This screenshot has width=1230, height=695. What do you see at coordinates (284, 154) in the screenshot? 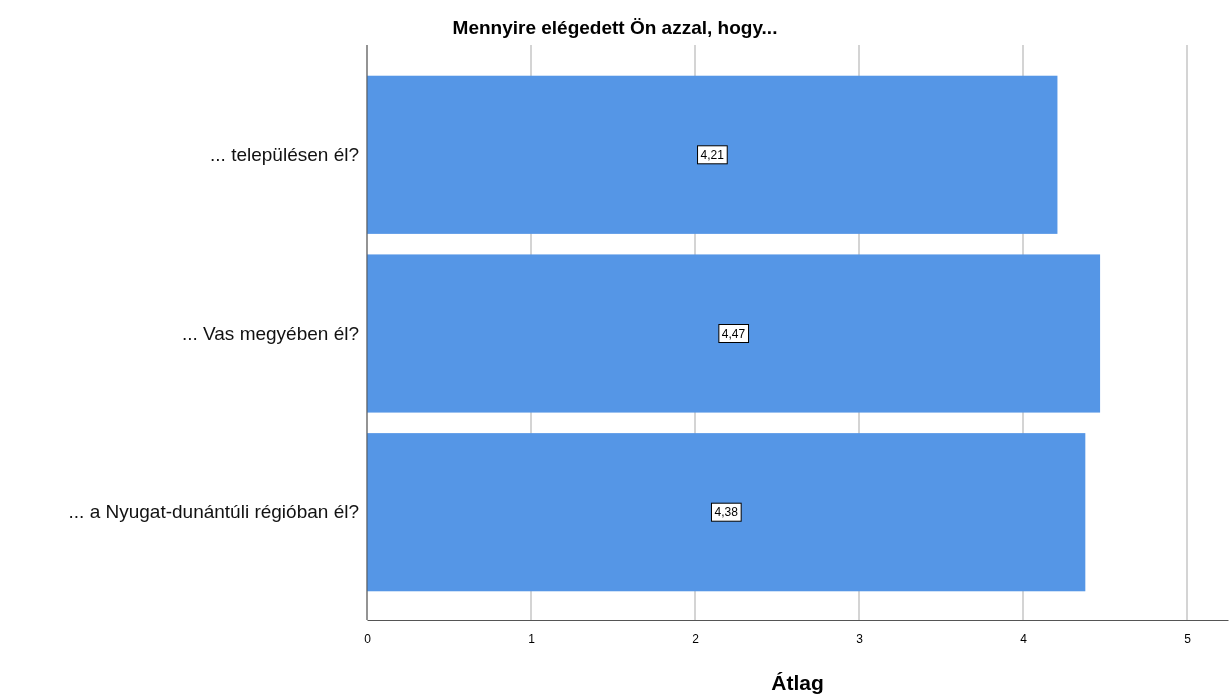
I see `y-tick-label: ... településen él?` at bounding box center [284, 154].